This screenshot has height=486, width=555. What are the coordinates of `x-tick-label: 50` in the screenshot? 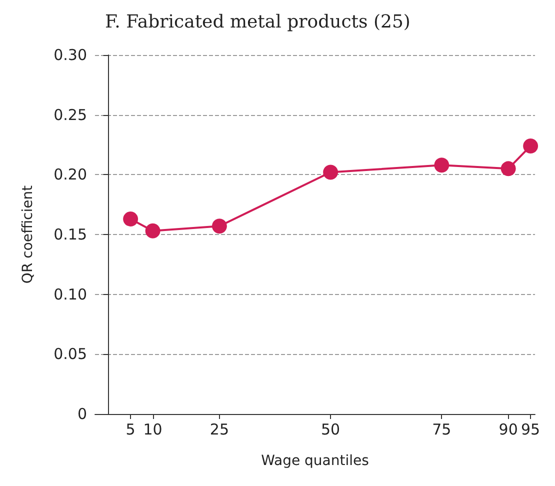 It's located at (330, 429).